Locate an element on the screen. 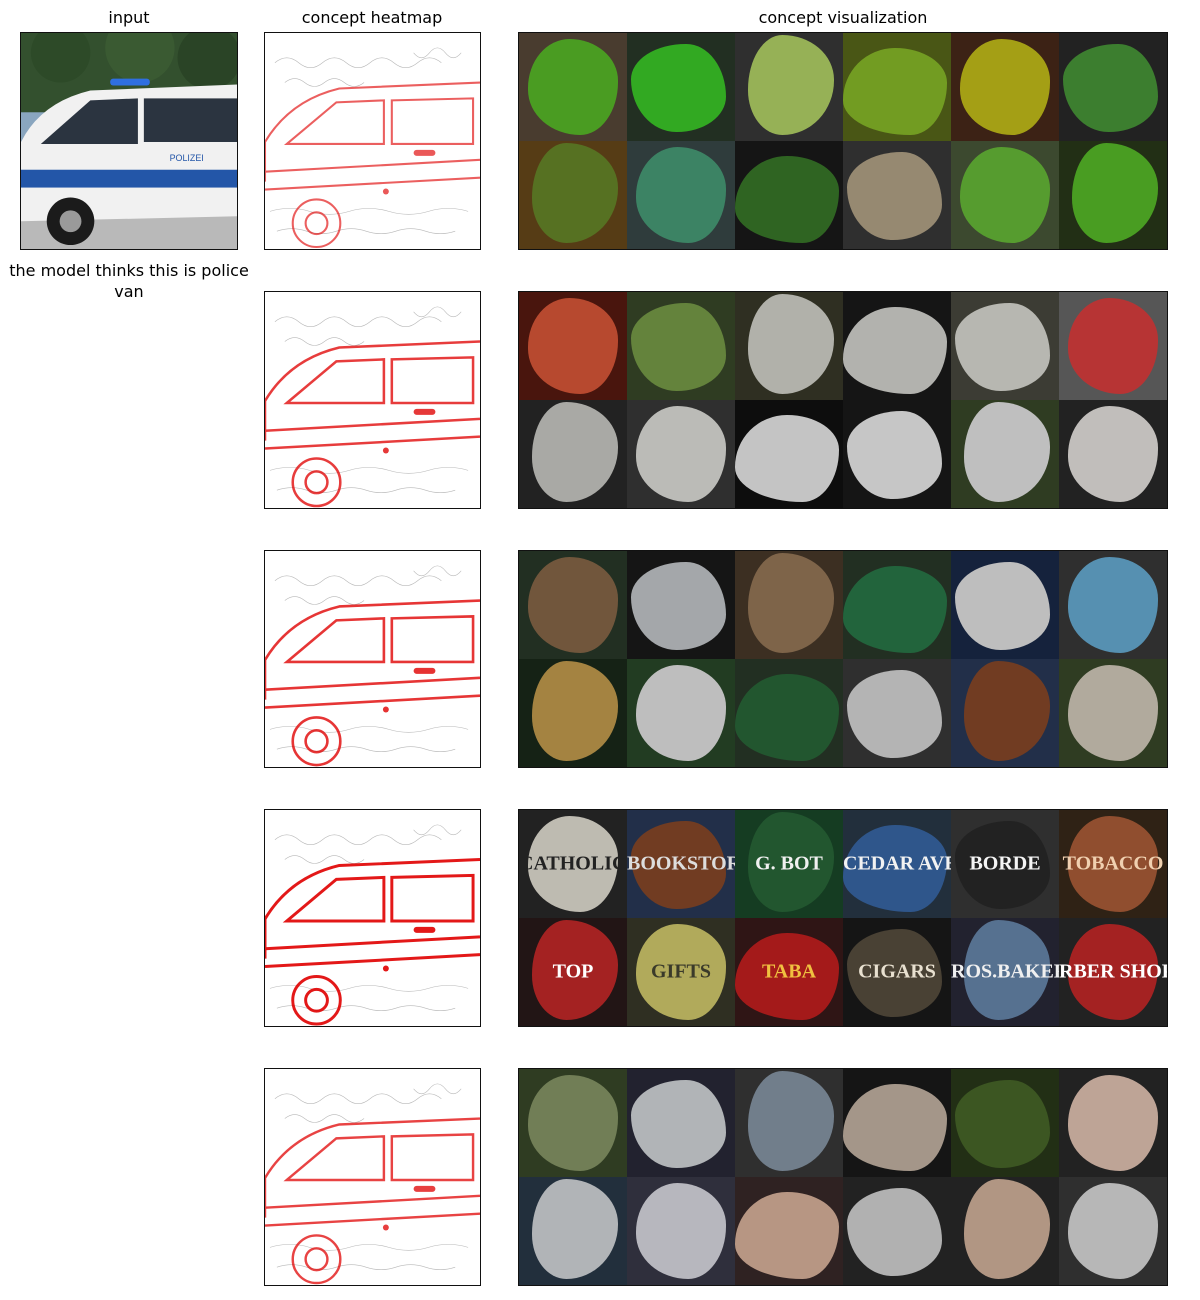  heatmap-drawing is located at coordinates (372, 918).